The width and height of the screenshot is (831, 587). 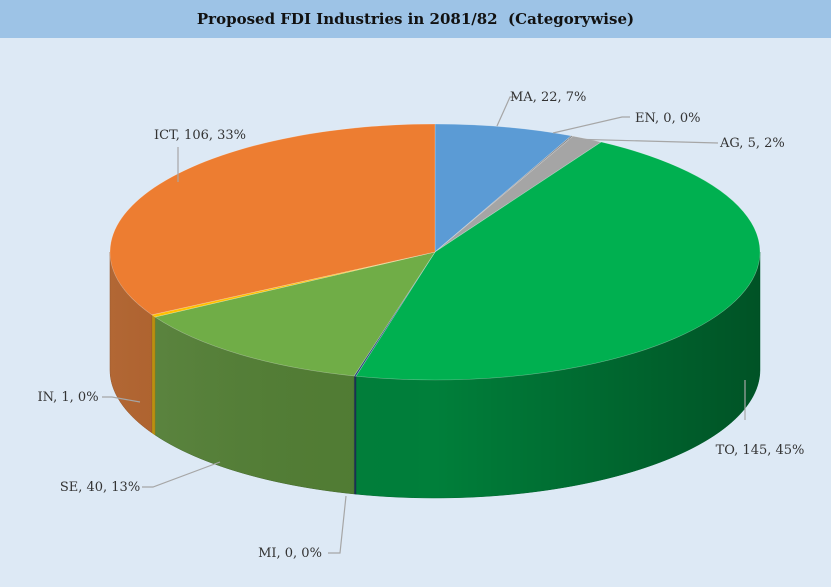 I want to click on pie-slice-mi, so click(x=394, y=314).